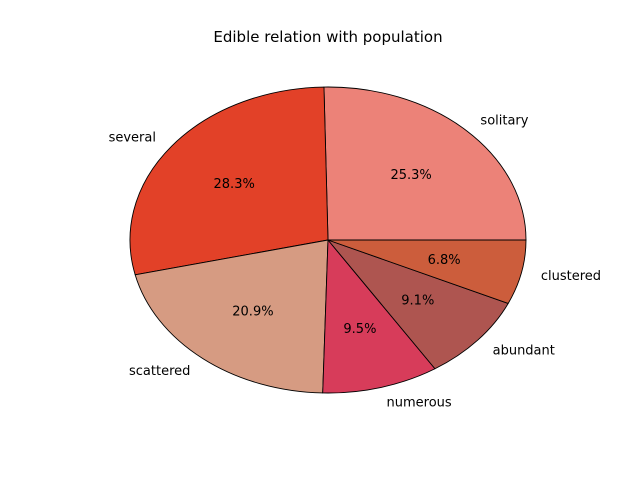 This screenshot has width=640, height=480. I want to click on slice-value-several: 28.3%, so click(234, 184).